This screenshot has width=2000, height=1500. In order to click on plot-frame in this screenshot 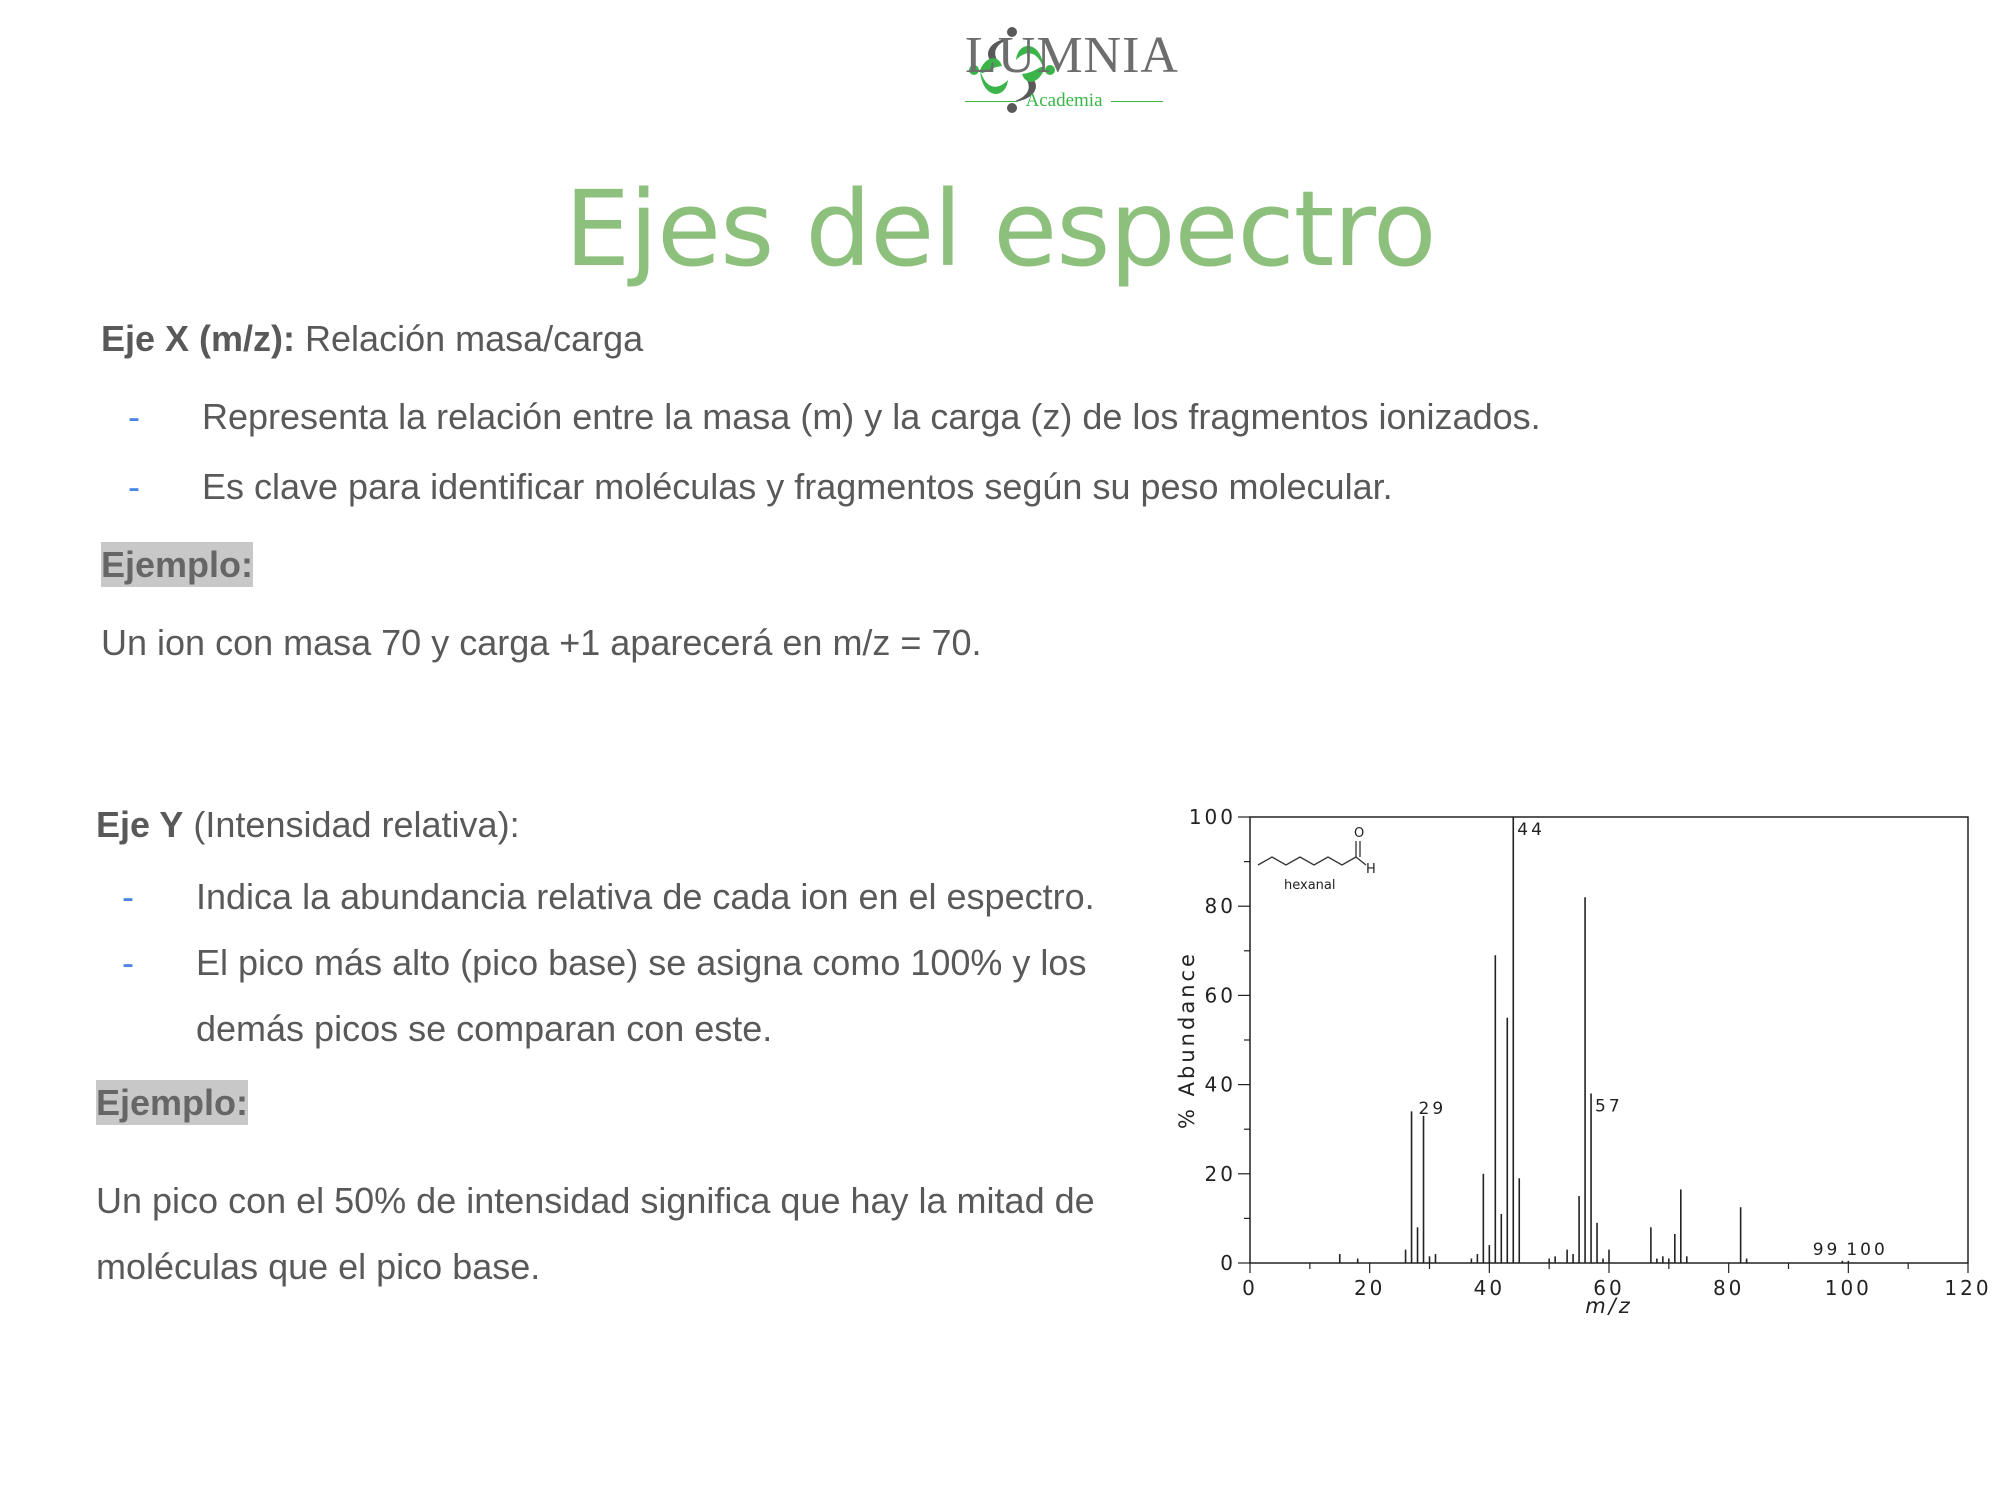, I will do `click(1609, 1040)`.